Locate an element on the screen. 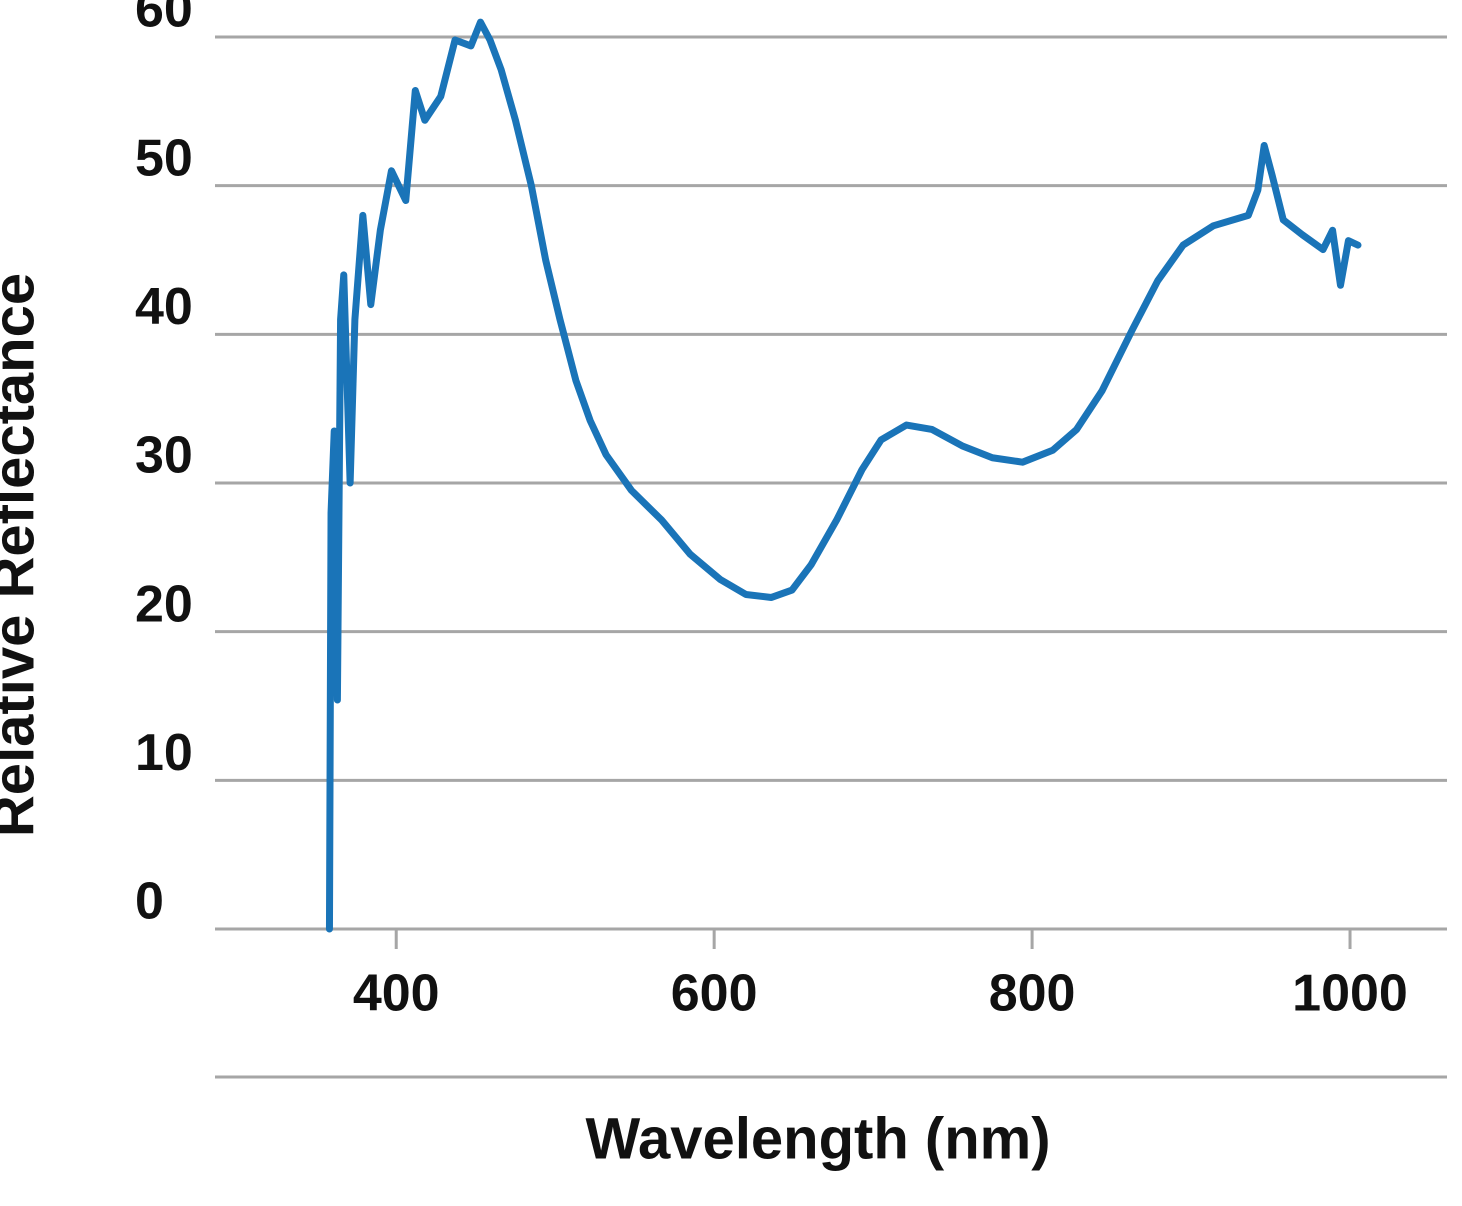 The height and width of the screenshot is (1206, 1462). y-tick-label: 10 is located at coordinates (164, 753).